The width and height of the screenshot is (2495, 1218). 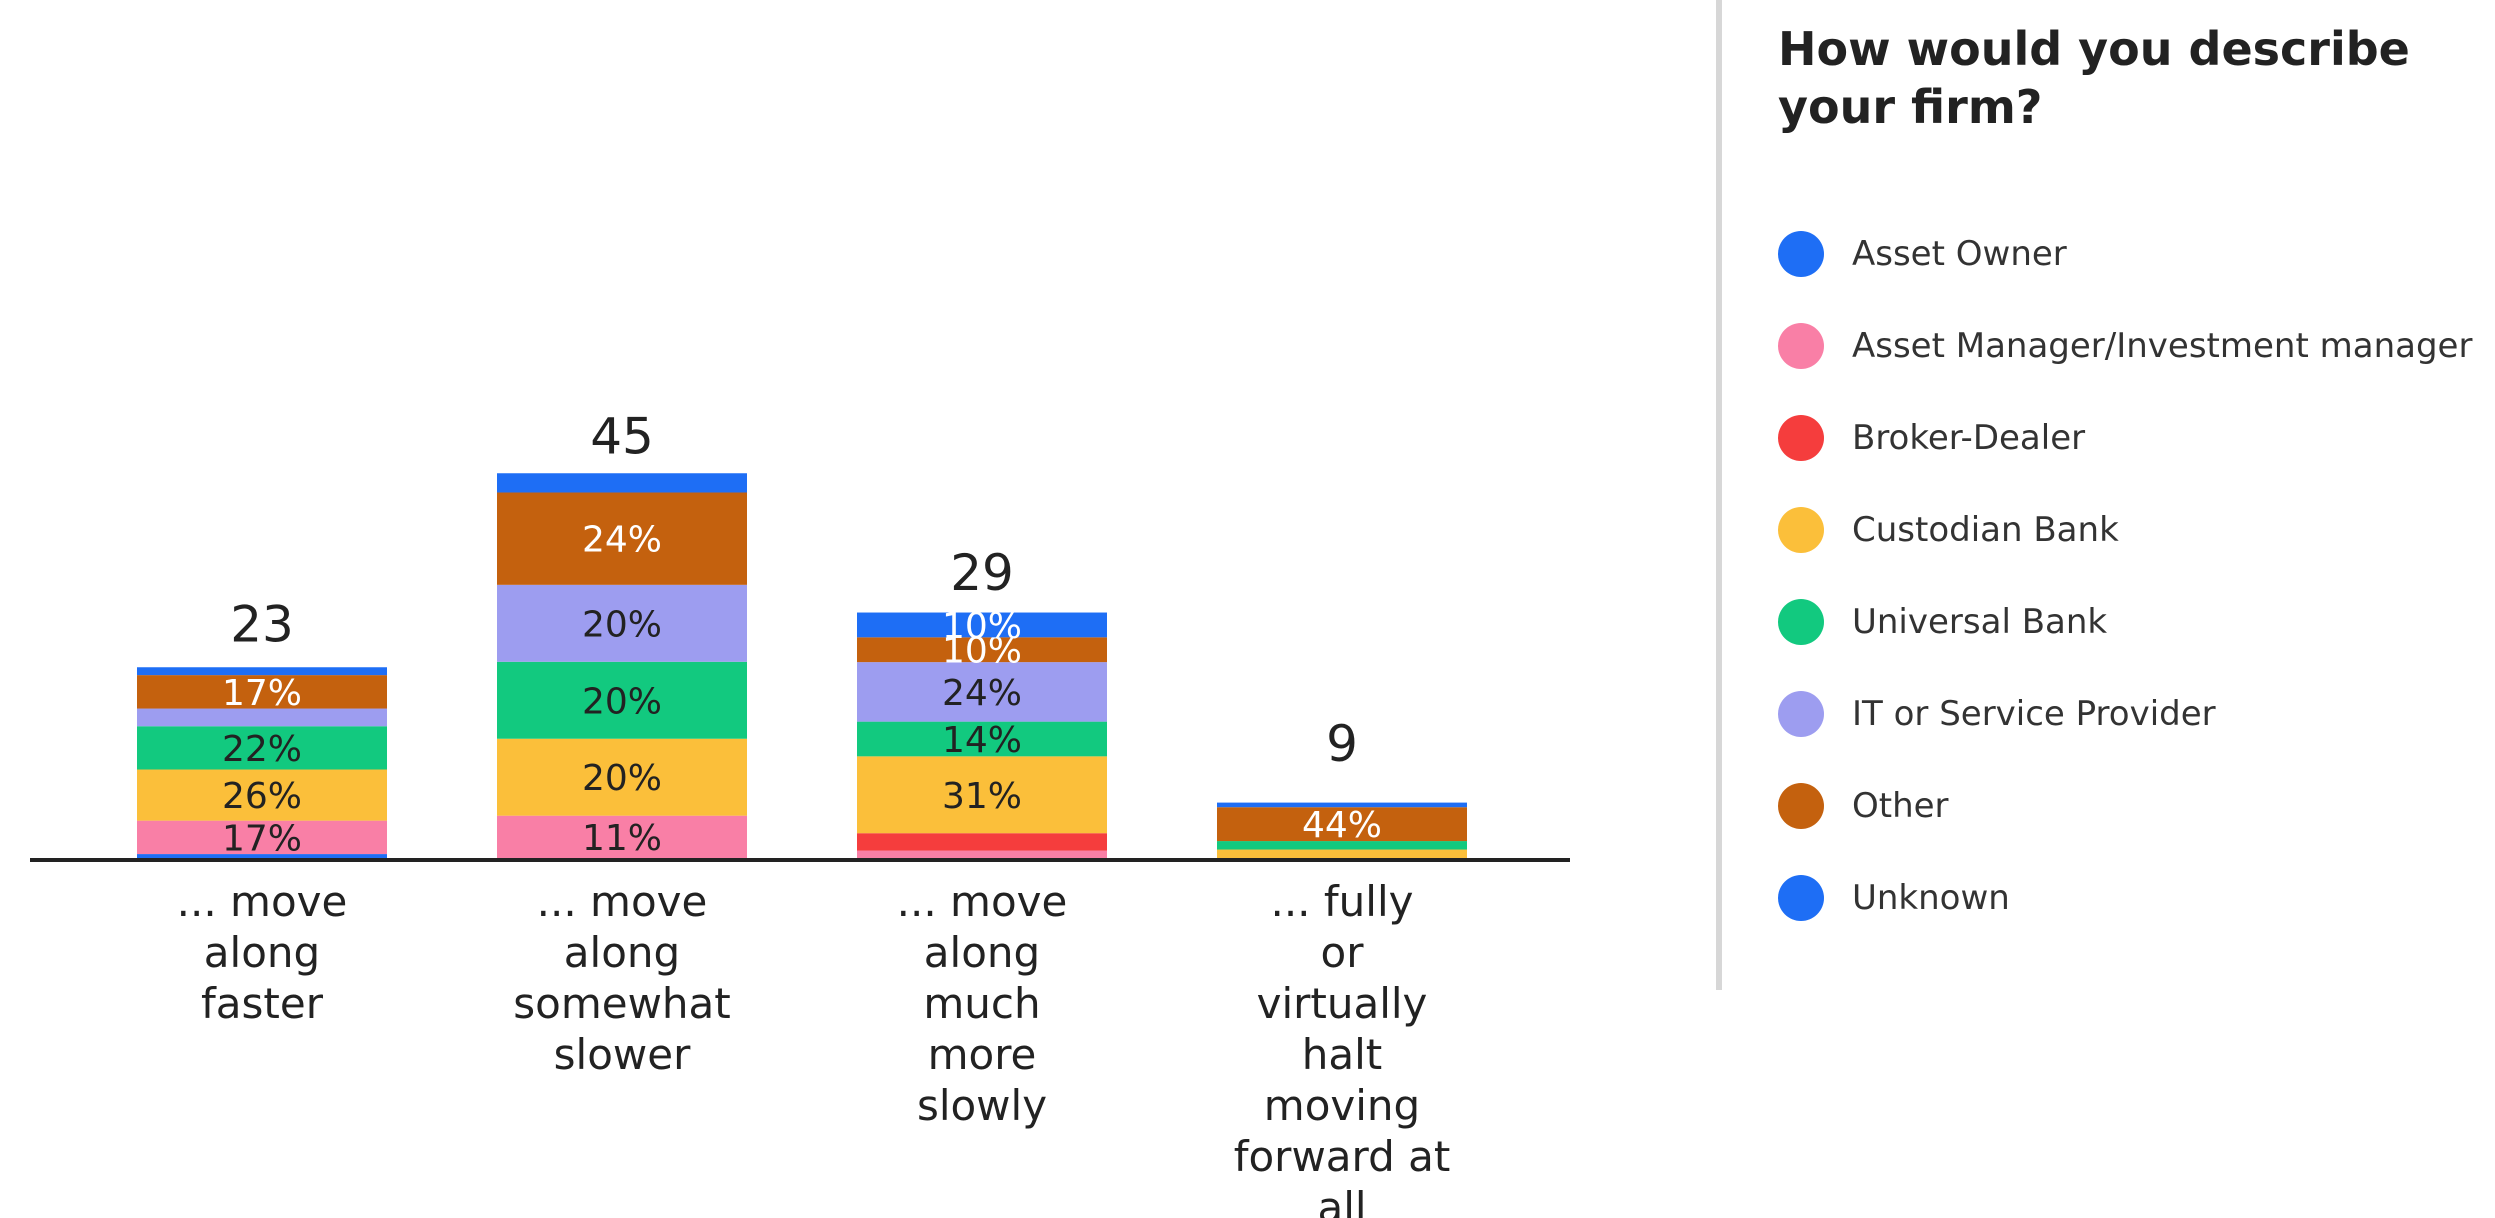 What do you see at coordinates (1985, 530) in the screenshot?
I see `legend-label: Custodian Bank` at bounding box center [1985, 530].